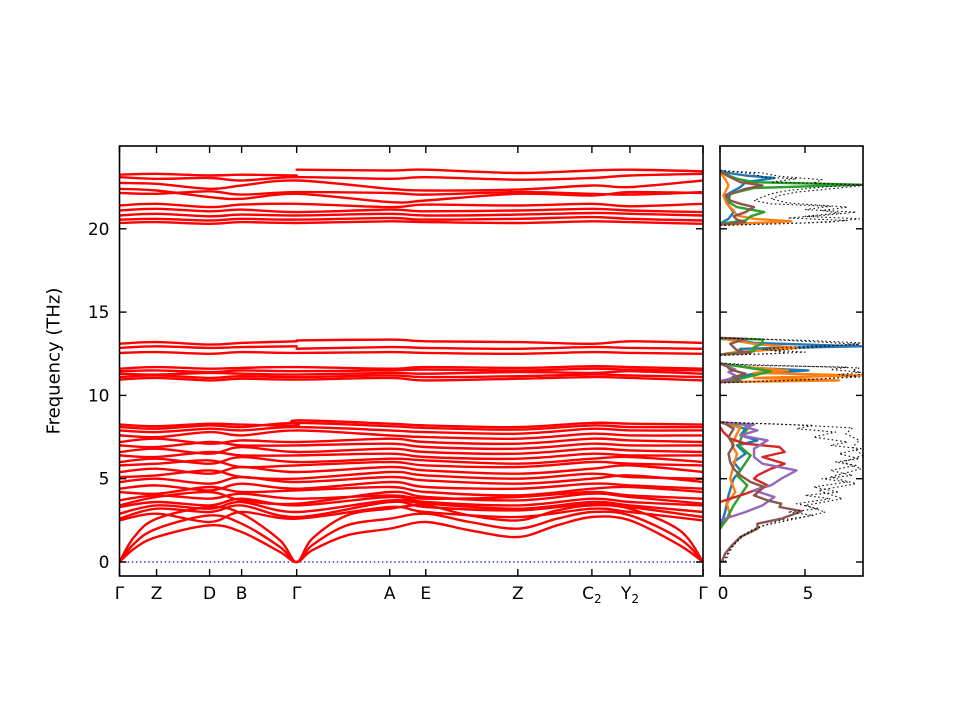  What do you see at coordinates (723, 594) in the screenshot?
I see `dos-x-tick-label: 0` at bounding box center [723, 594].